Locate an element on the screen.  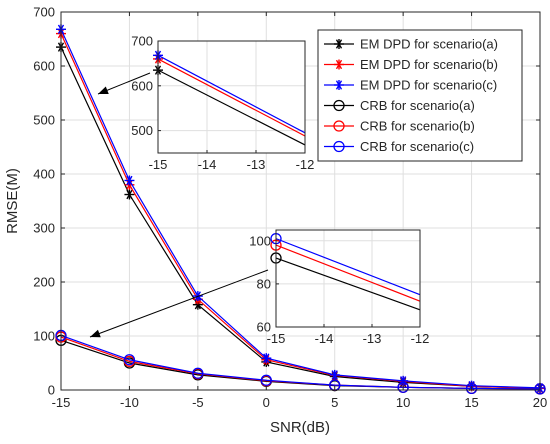
legend-label: EM DPD for scenario(b) is located at coordinates (429, 64).